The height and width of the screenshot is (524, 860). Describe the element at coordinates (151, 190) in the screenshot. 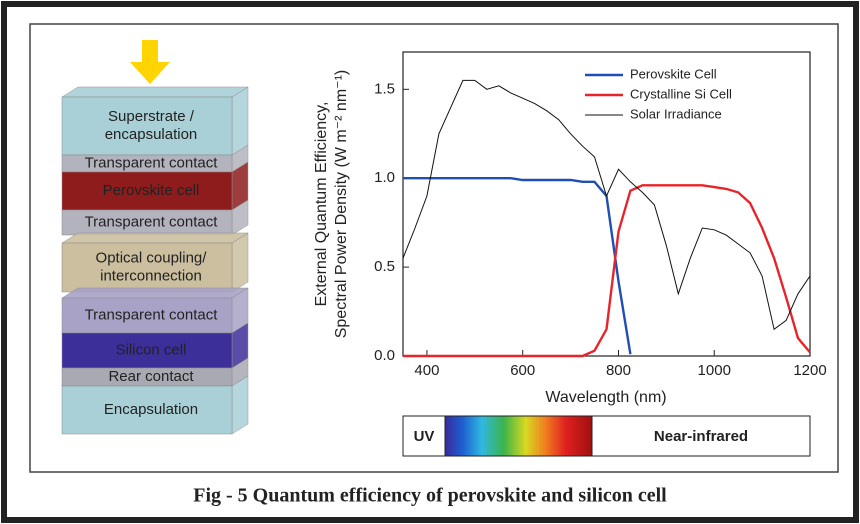

I see `layer-label: Perovskite cell` at that location.